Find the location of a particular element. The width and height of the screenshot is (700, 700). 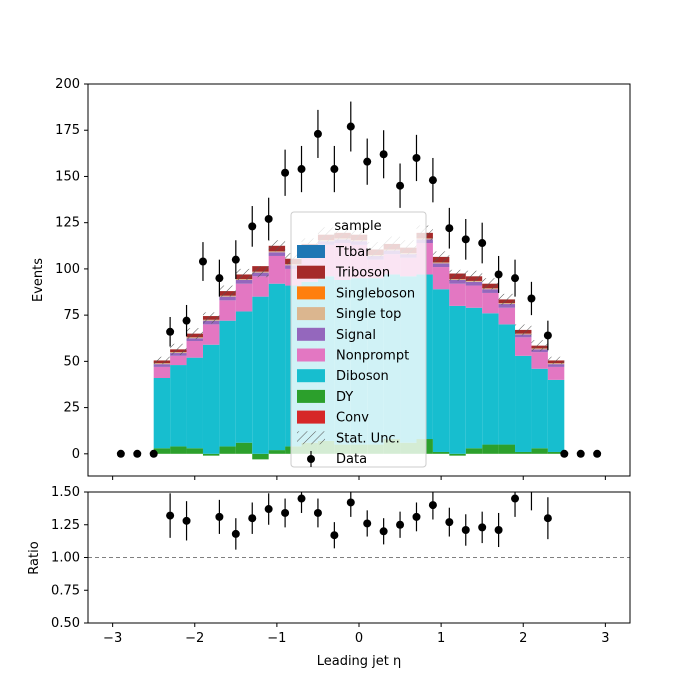

ratio-y-axis-label: Ratio is located at coordinates (34, 557).